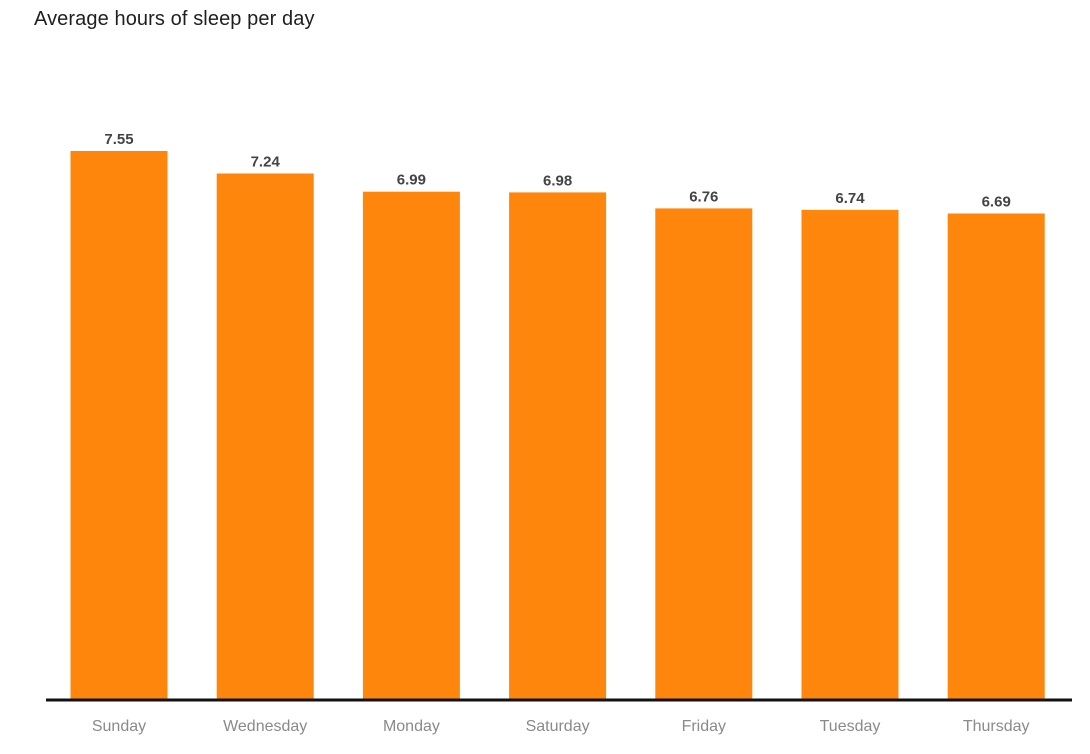 This screenshot has height=754, width=1090. What do you see at coordinates (557, 171) in the screenshot?
I see `data-labels-group: 7.55 7.24 6.99 6.98 6.76 6.74 6.69` at bounding box center [557, 171].